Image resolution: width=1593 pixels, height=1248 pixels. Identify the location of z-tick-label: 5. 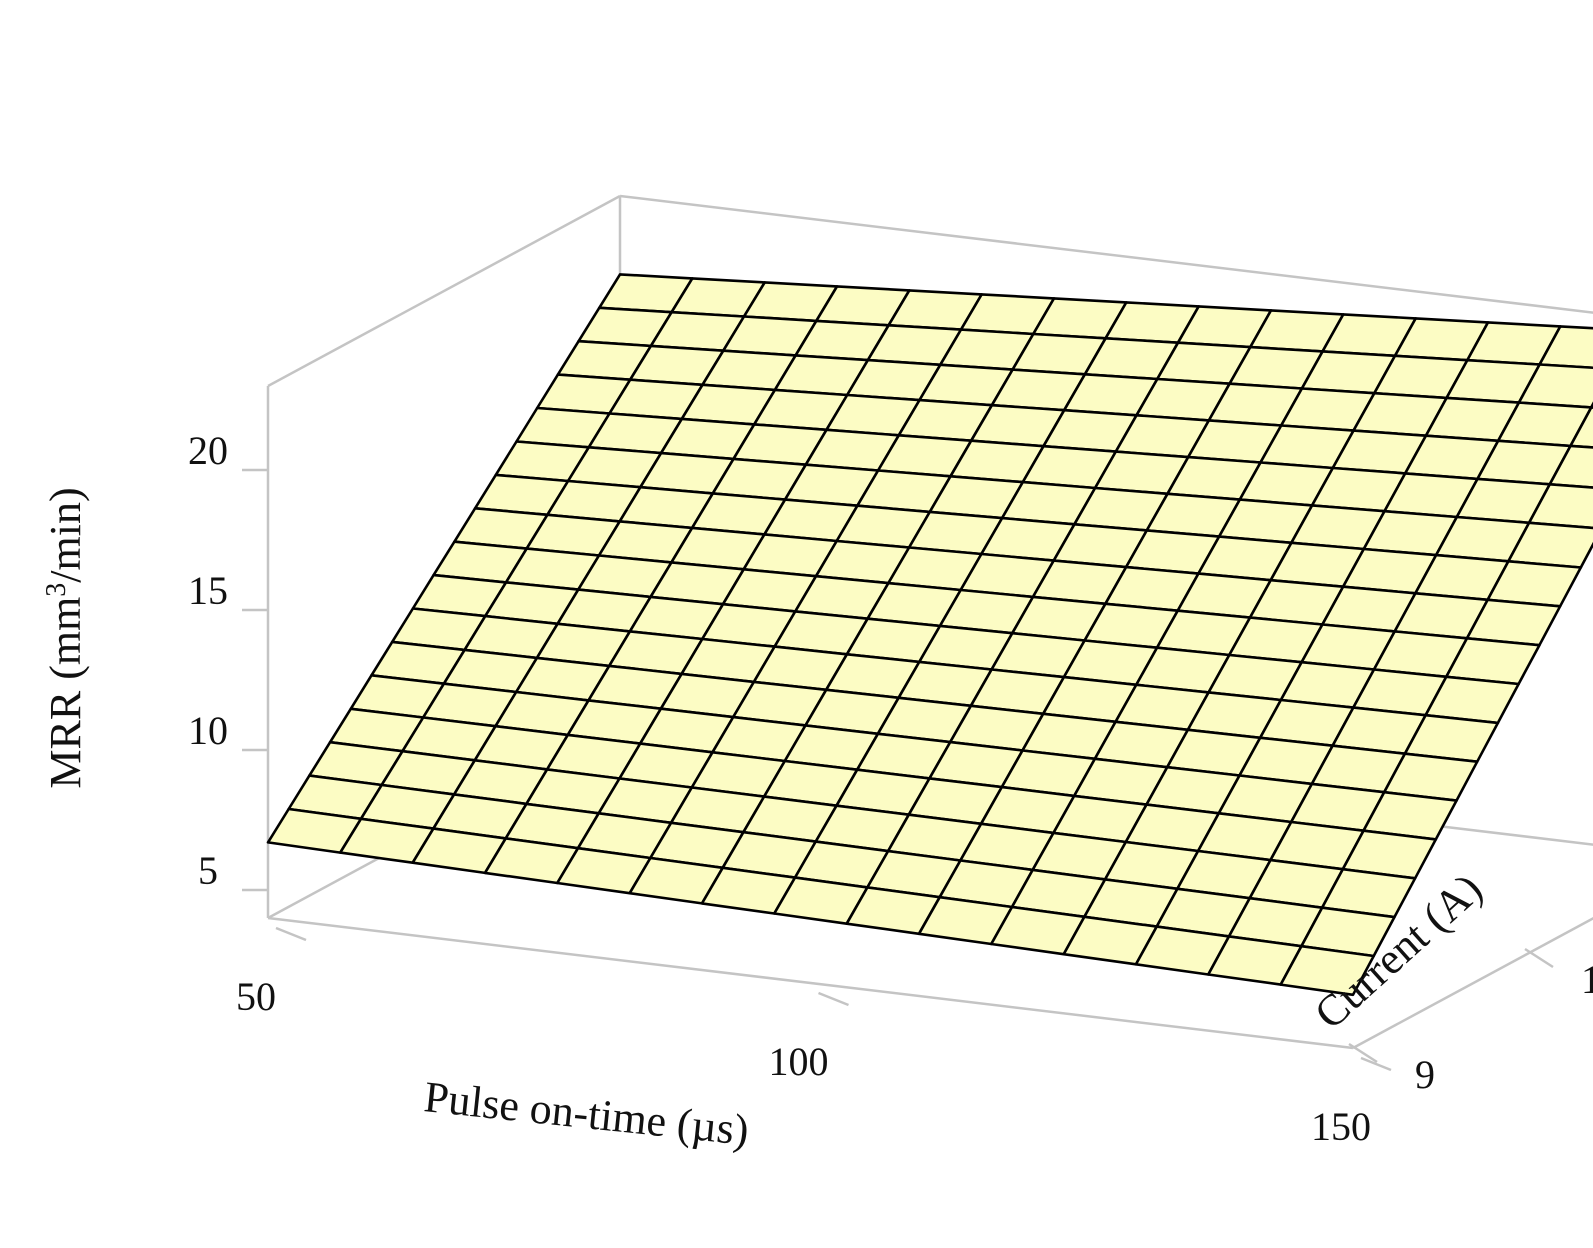
(208, 870).